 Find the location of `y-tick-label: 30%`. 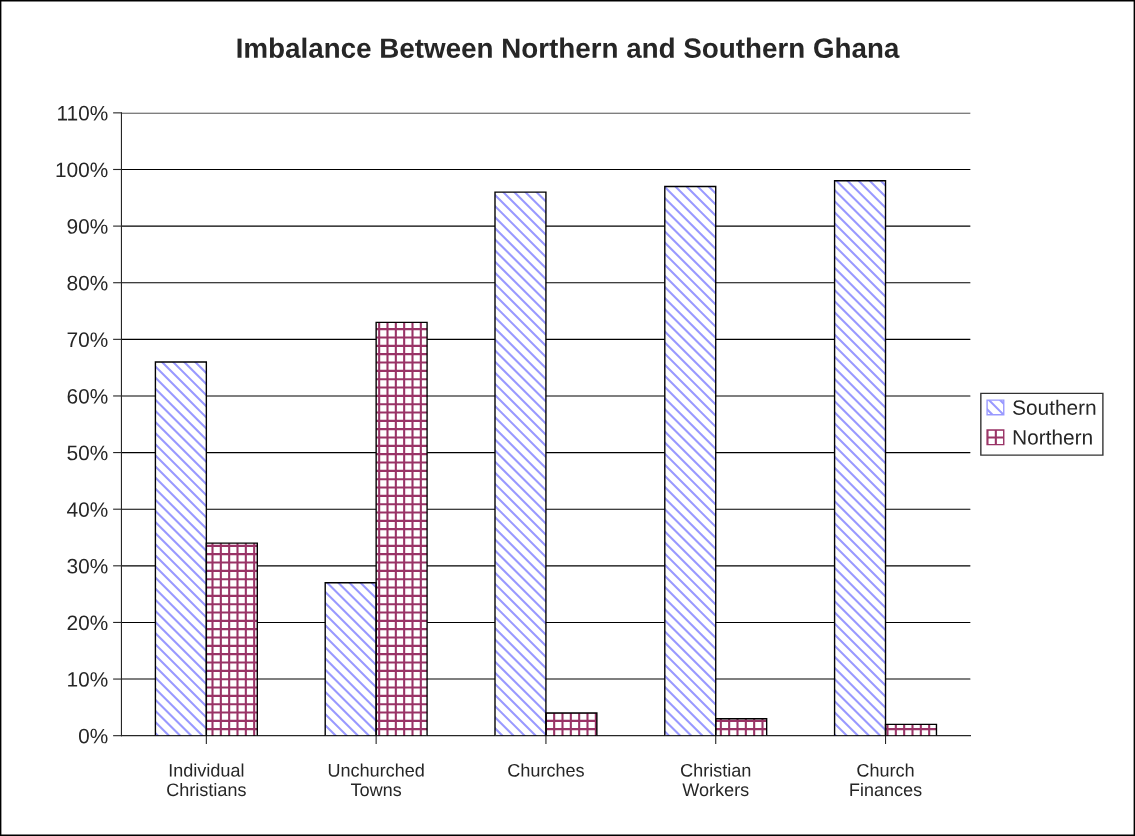

y-tick-label: 30% is located at coordinates (87, 566).